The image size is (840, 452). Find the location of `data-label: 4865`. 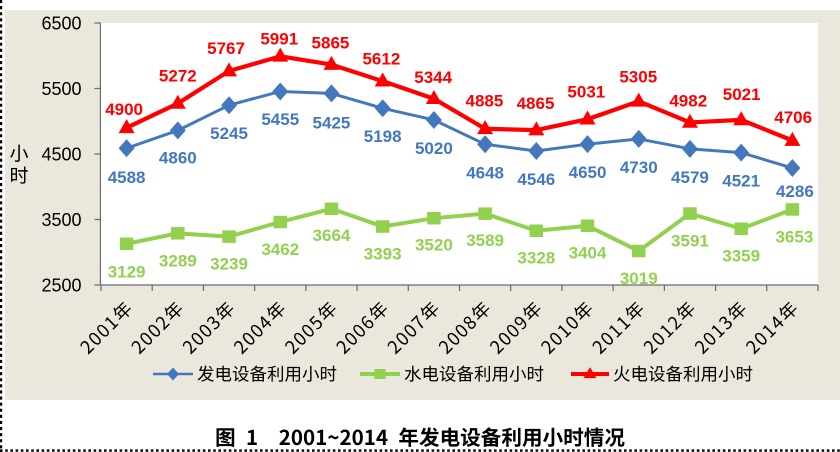

data-label: 4865 is located at coordinates (536, 103).